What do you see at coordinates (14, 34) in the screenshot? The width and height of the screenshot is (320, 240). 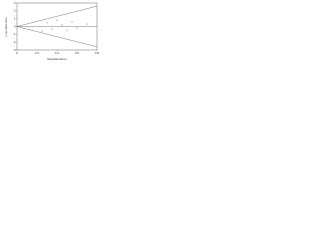 I see `y-tick-label: -1` at bounding box center [14, 34].